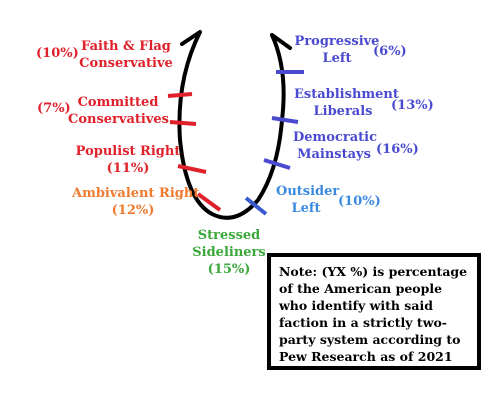 Image resolution: width=496 pixels, height=409 pixels. Describe the element at coordinates (337, 41) in the screenshot. I see `progressive-line1: Progressive` at that location.